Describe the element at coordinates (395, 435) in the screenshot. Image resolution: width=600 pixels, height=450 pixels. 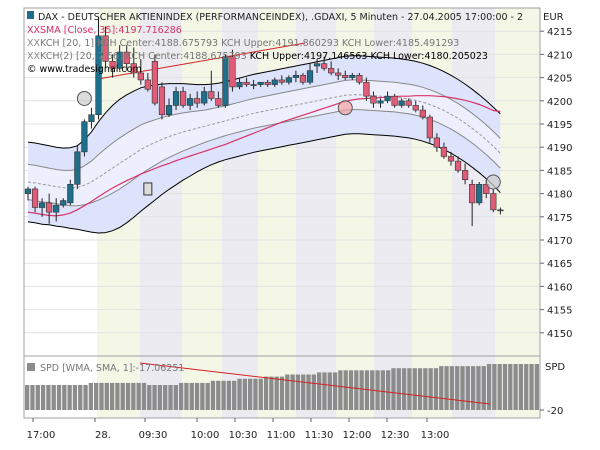
I see `x-tick-label: 12:30` at that location.